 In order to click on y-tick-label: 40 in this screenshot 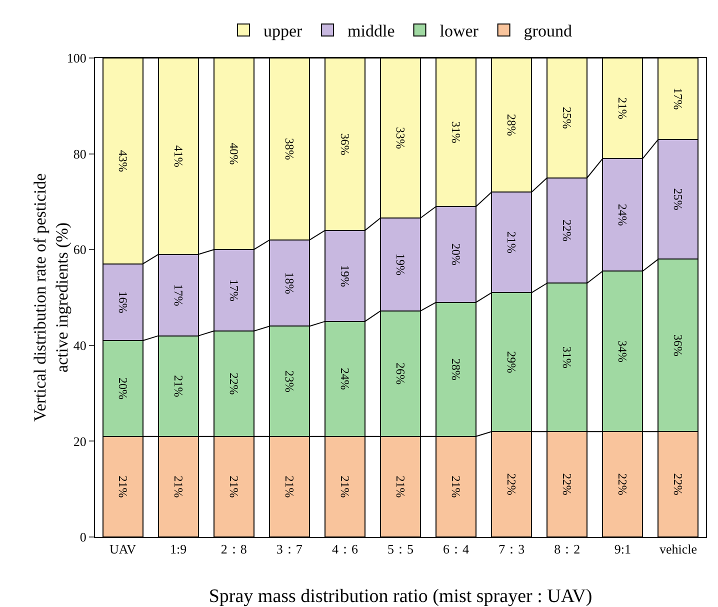, I will do `click(79, 345)`.